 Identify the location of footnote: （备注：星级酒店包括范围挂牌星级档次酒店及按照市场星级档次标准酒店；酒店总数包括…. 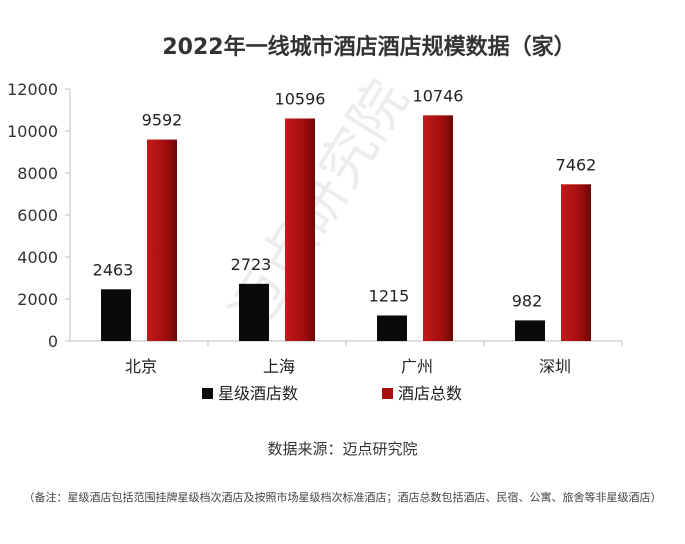
(342, 497).